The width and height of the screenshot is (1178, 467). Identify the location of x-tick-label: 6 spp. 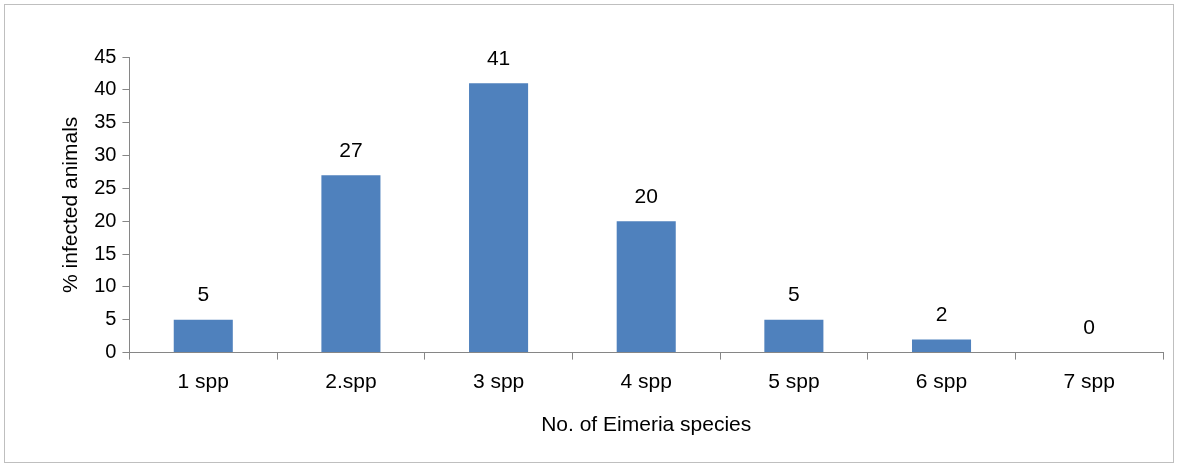
(941, 380).